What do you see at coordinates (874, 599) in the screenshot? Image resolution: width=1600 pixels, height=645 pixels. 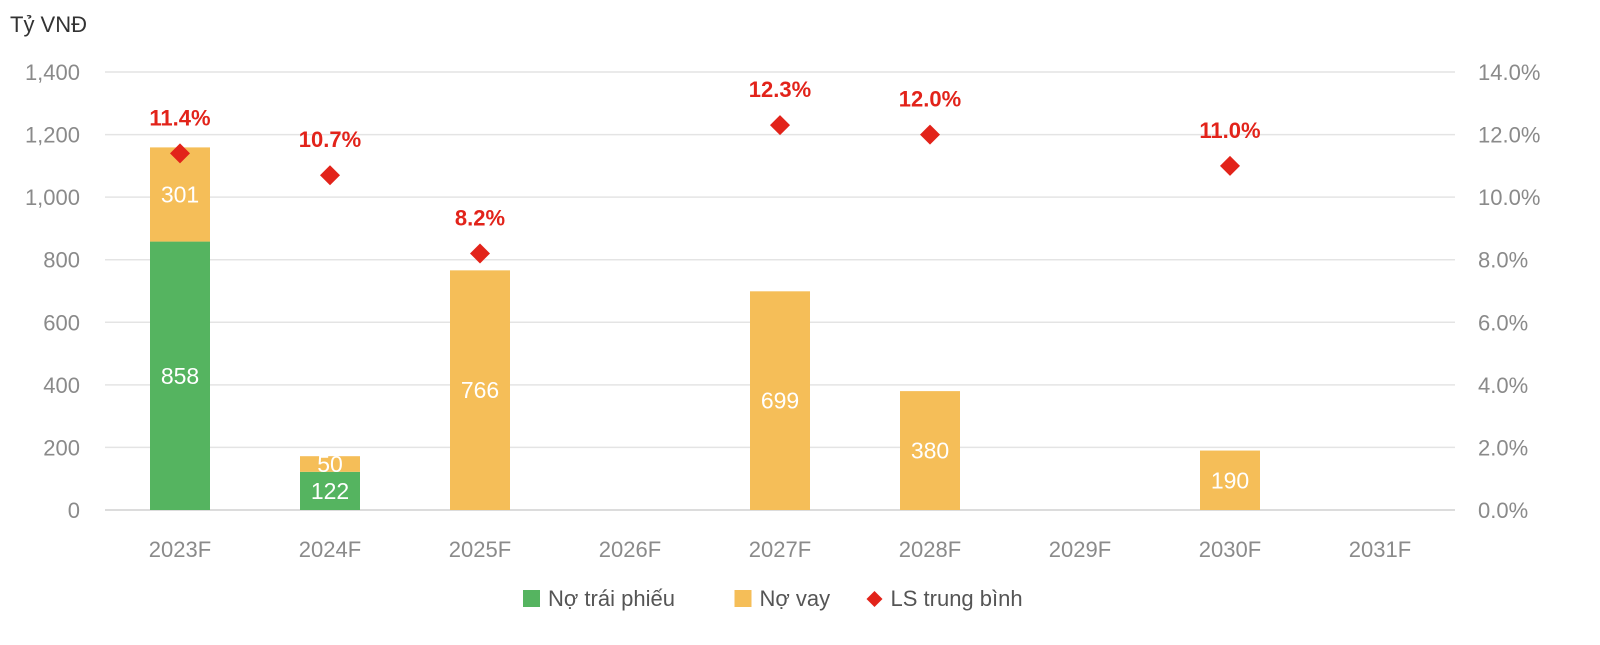 I see `legend-swatch-marker` at bounding box center [874, 599].